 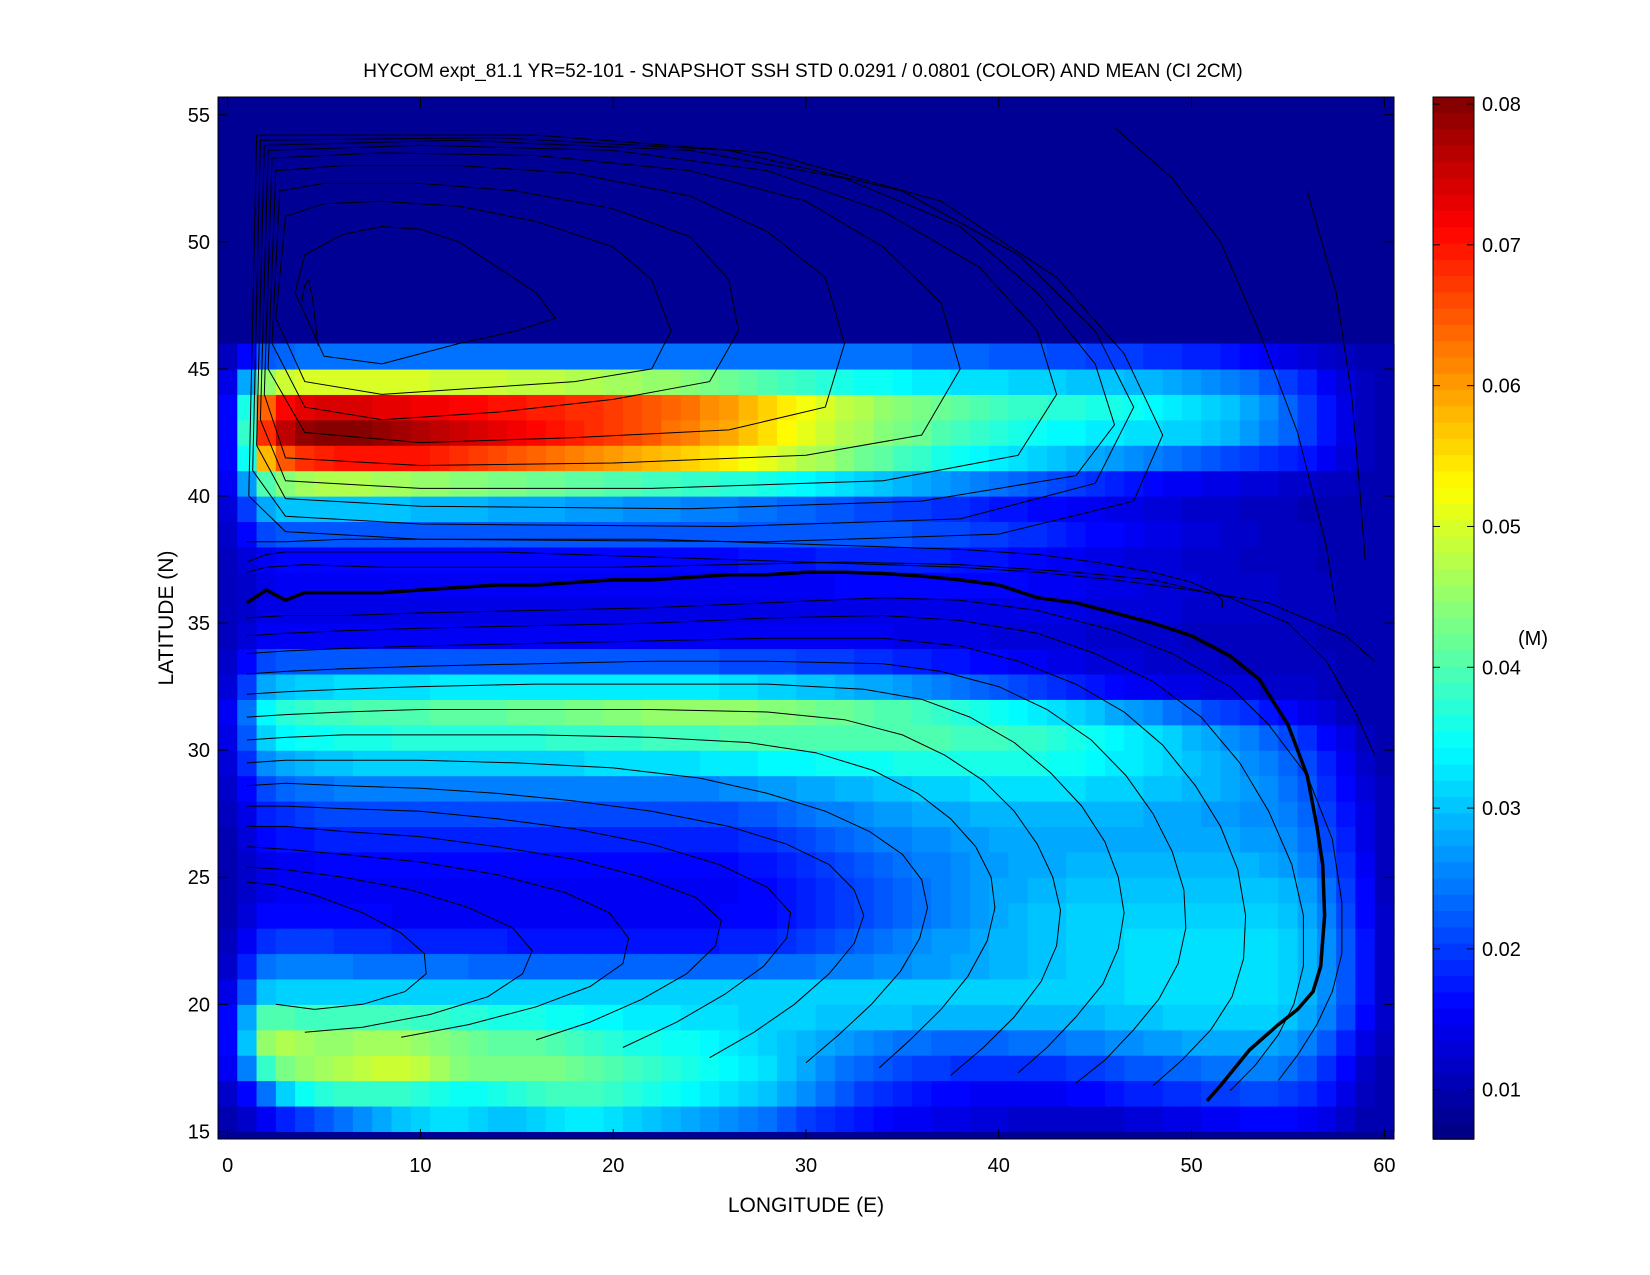 What do you see at coordinates (199, 243) in the screenshot?
I see `y-tick-label: 50` at bounding box center [199, 243].